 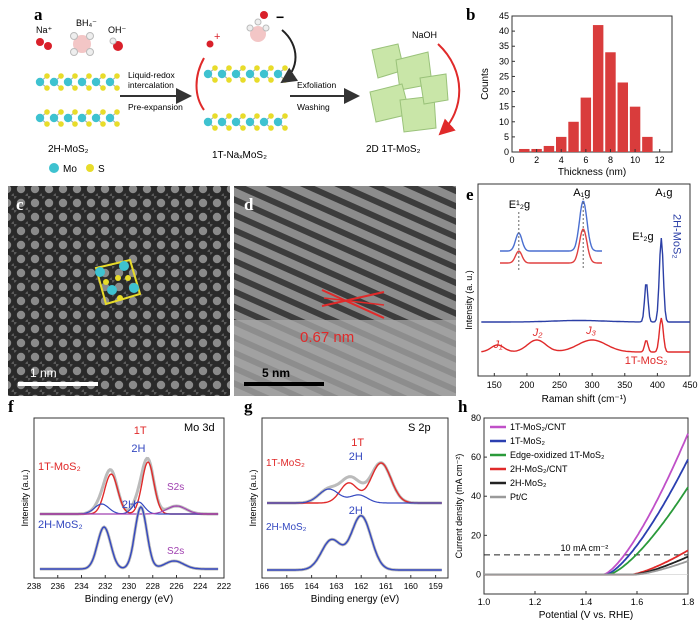 I want to click on y-axis-label-g: Intensity (a.u.), so click(x=253, y=497).